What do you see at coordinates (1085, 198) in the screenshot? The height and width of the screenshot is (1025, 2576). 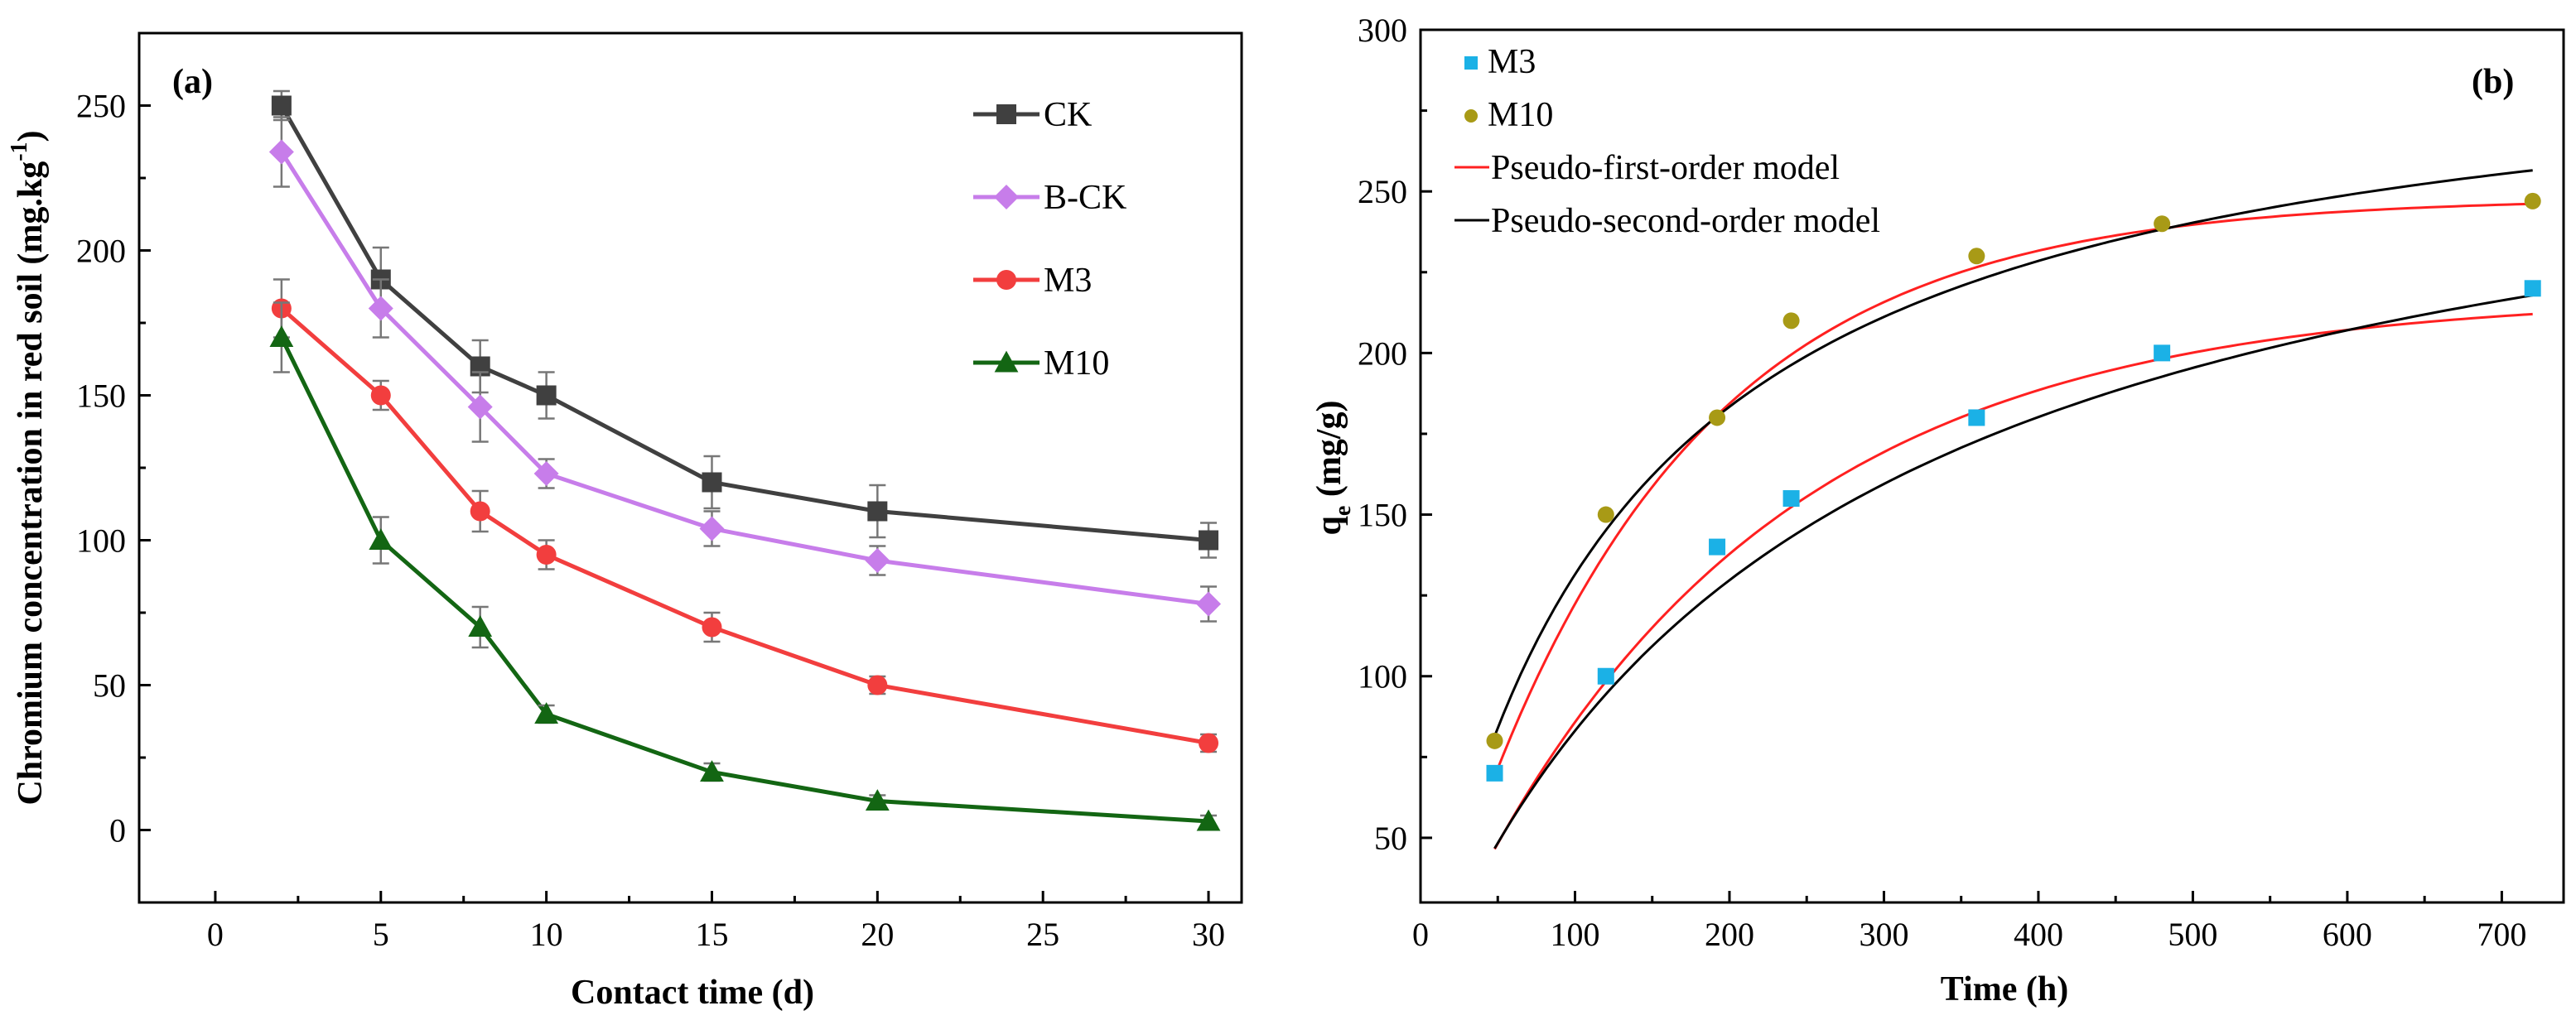 I see `chart-a-legend-label: B-CK` at bounding box center [1085, 198].